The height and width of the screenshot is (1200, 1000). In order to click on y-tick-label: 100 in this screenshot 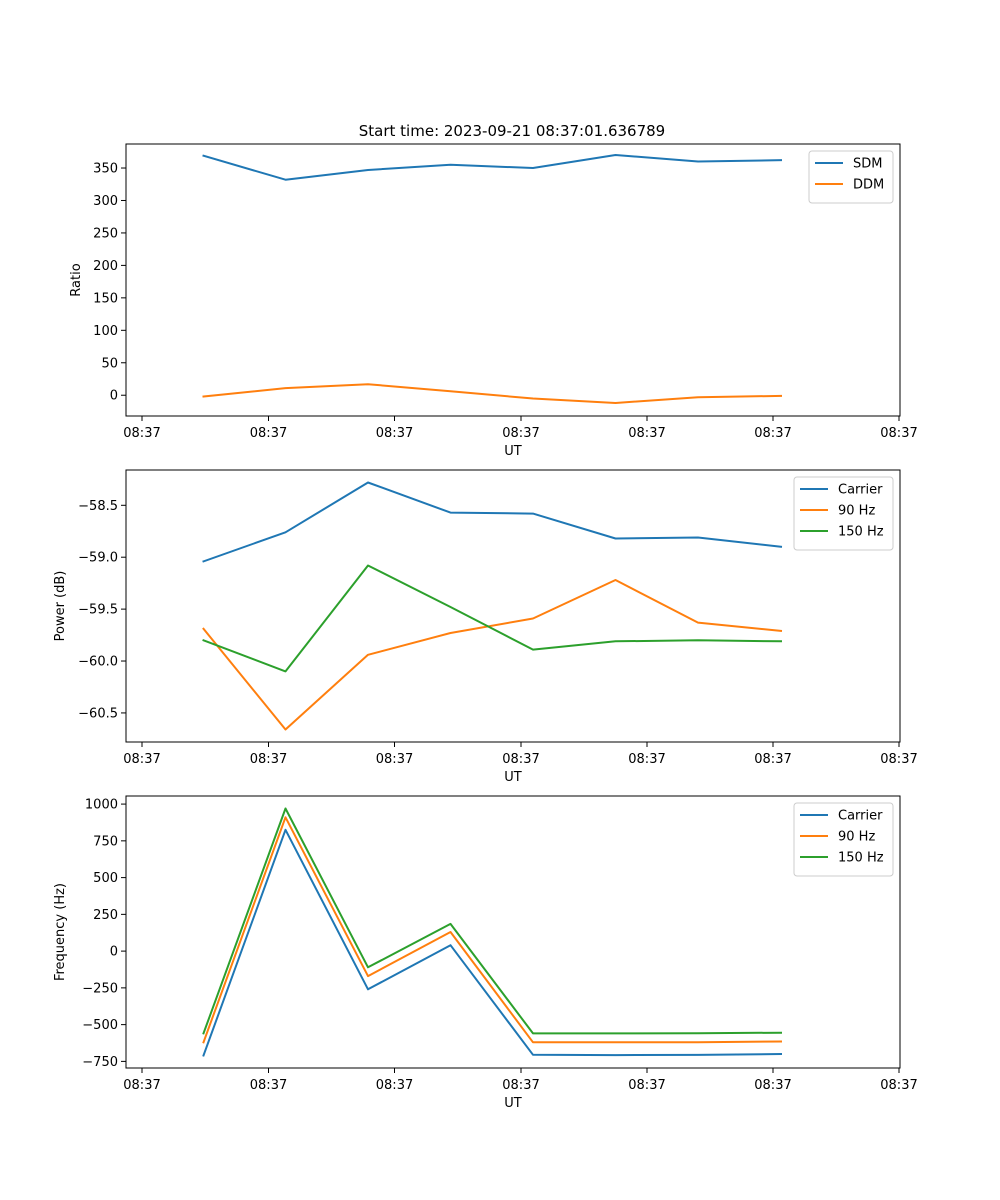, I will do `click(105, 331)`.